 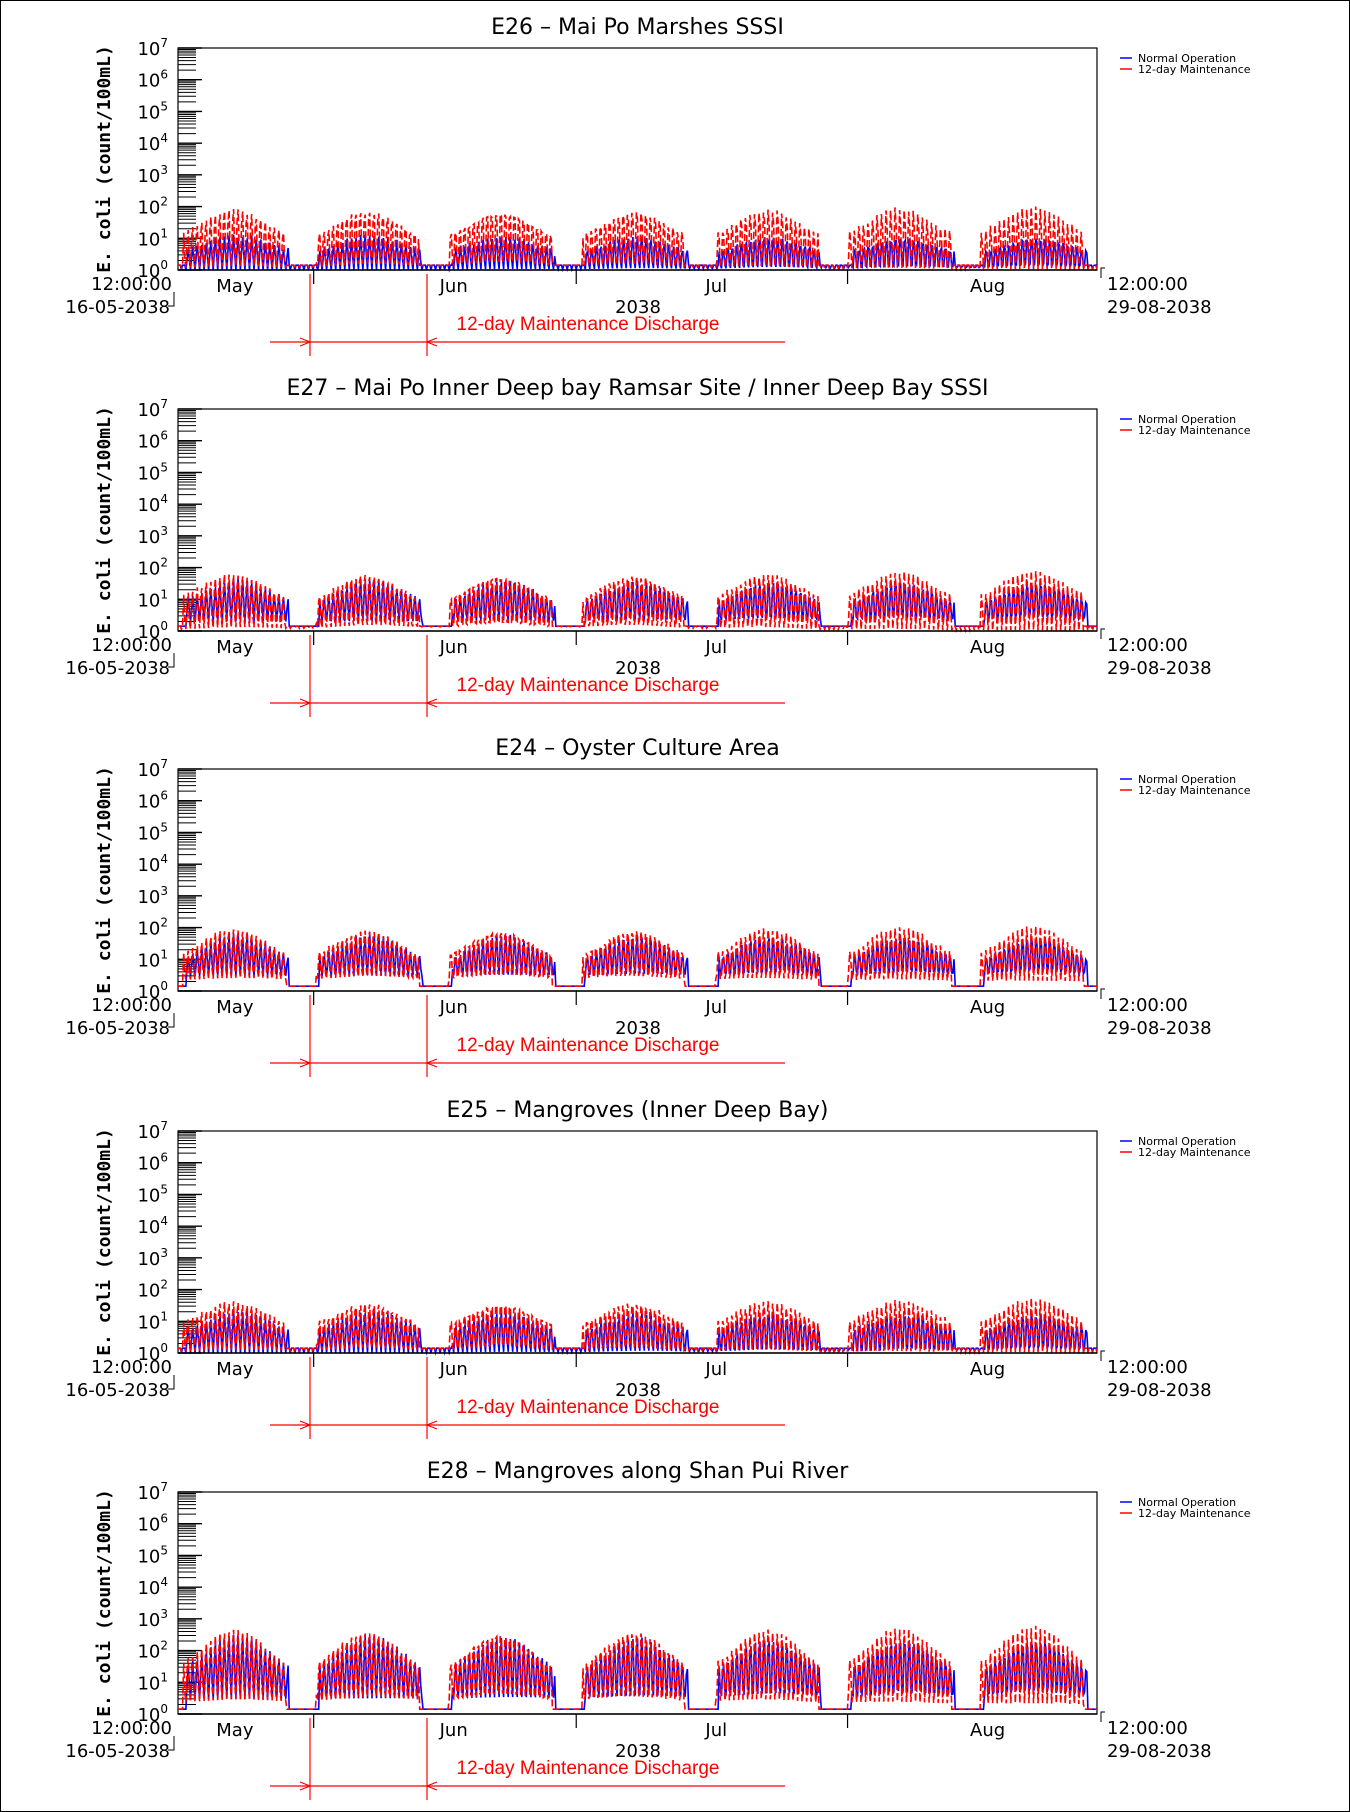 What do you see at coordinates (638, 1471) in the screenshot?
I see `panel-title: E28 – Mangroves along Shan Pui River` at bounding box center [638, 1471].